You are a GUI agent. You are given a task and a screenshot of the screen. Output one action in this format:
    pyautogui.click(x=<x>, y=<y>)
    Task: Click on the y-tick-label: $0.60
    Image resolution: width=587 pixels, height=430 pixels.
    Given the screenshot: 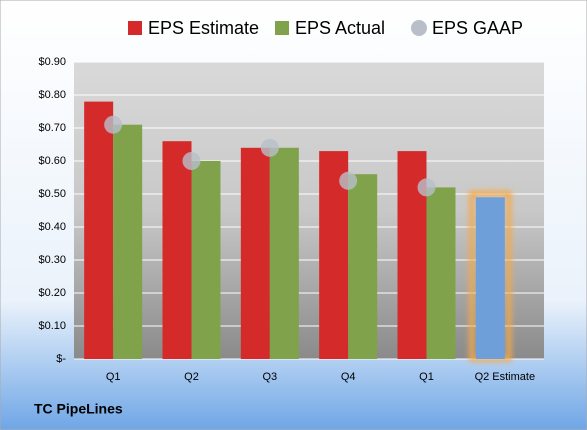 What is the action you would take?
    pyautogui.click(x=52, y=161)
    